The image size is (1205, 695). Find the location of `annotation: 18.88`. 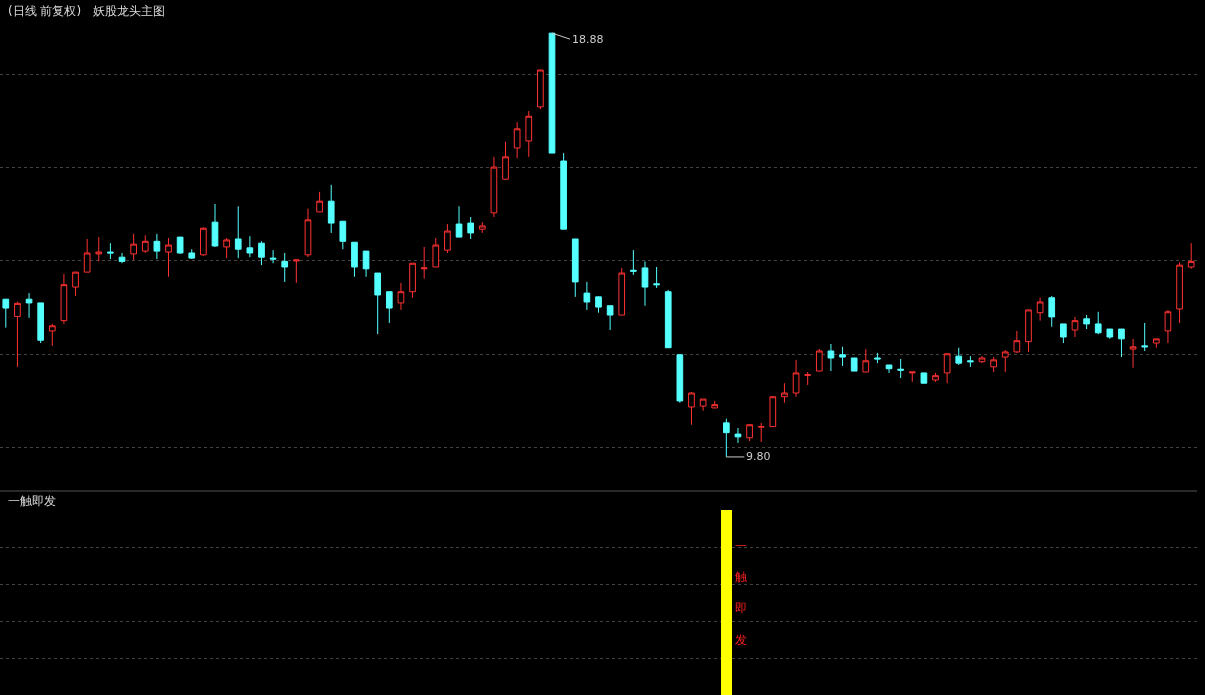

annotation: 18.88 is located at coordinates (588, 39).